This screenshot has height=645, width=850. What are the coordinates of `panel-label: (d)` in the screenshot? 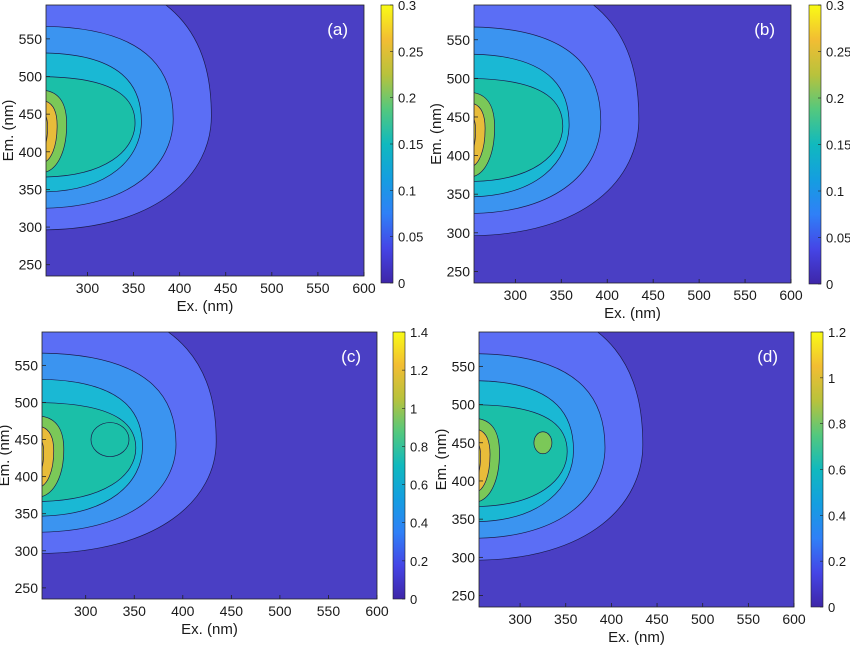 It's located at (767, 356).